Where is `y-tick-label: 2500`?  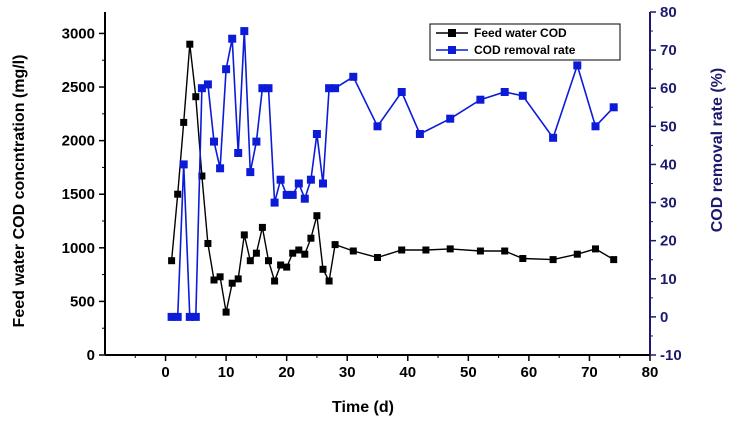 y-tick-label: 2500 is located at coordinates (78, 87).